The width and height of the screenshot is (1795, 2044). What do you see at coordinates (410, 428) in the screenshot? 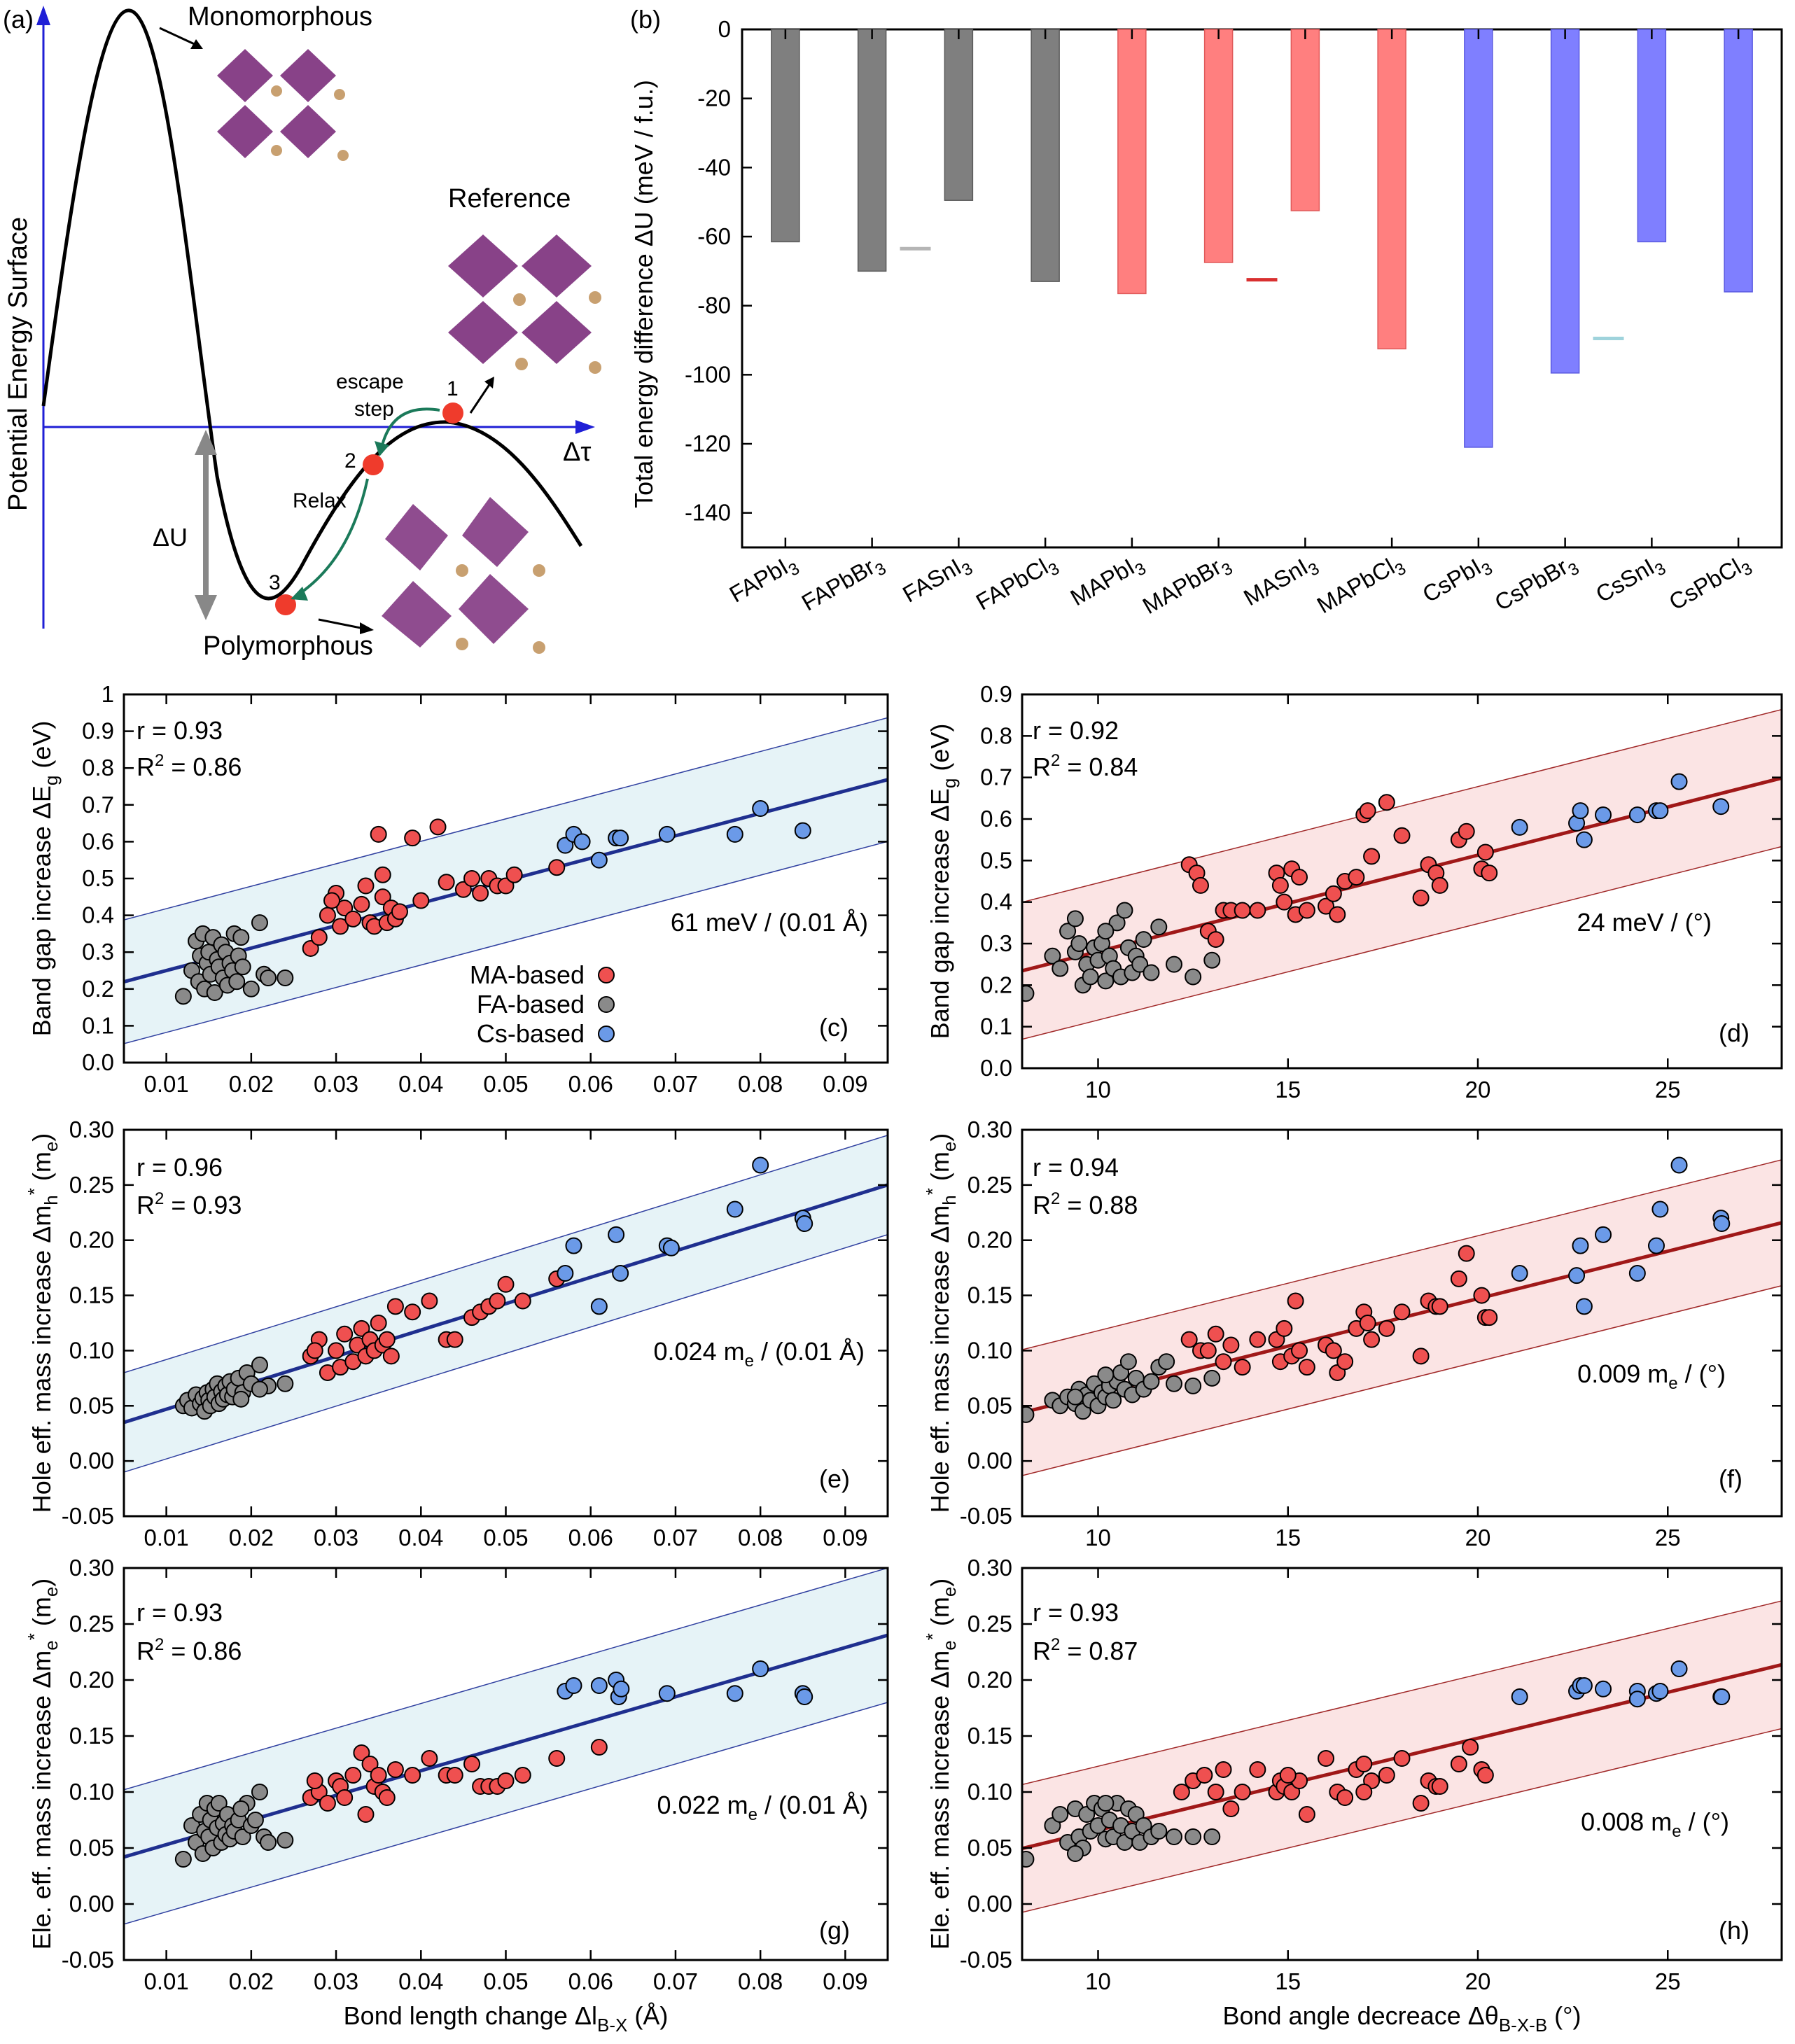
I see `escape-arrow` at bounding box center [410, 428].